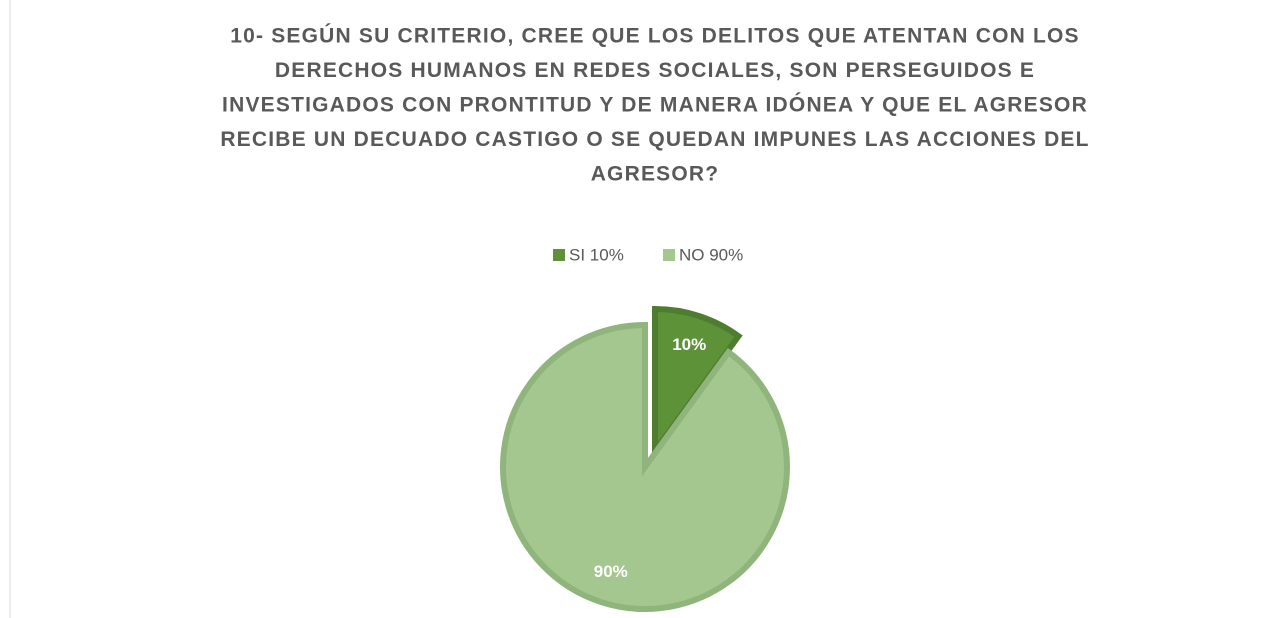 The width and height of the screenshot is (1288, 618). Describe the element at coordinates (648, 254) in the screenshot. I see `legend: SI 10% NO 90%` at that location.